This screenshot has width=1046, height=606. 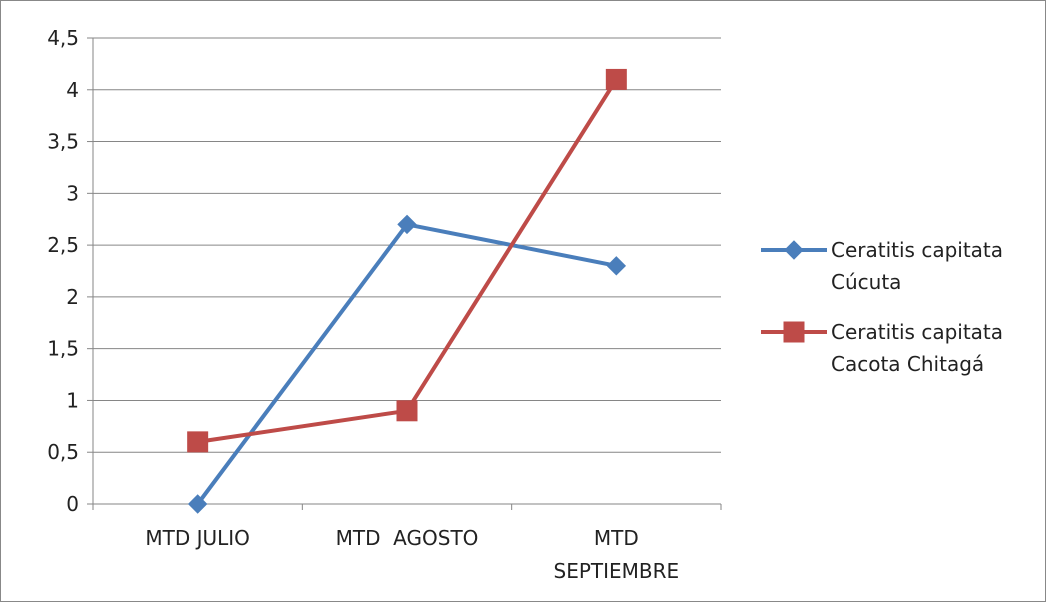 What do you see at coordinates (72, 297) in the screenshot?
I see `y-tick-label: 2` at bounding box center [72, 297].